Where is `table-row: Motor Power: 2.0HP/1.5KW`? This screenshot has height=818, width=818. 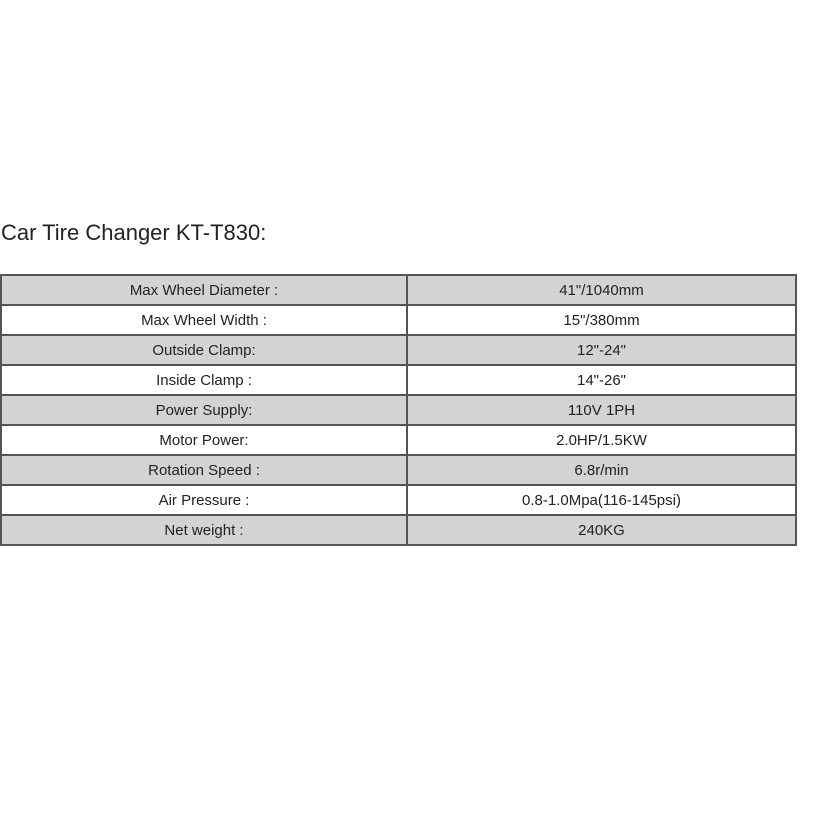
table-row: Motor Power: 2.0HP/1.5KW is located at coordinates (398, 440).